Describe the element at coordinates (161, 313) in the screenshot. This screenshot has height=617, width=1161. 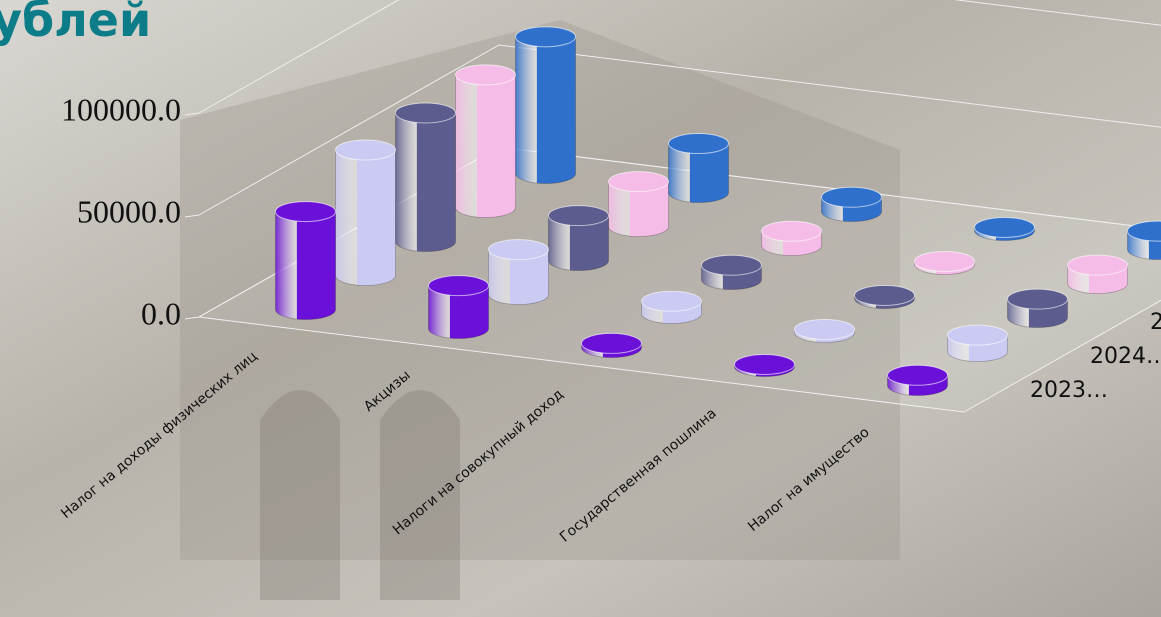
I see `y-tick-label: 0.0` at that location.